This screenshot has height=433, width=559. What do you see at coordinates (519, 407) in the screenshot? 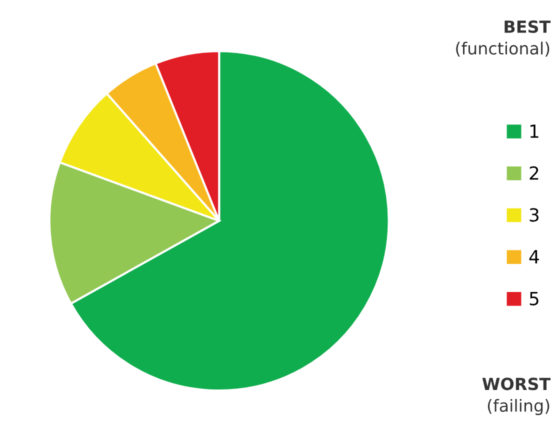
I see `text: (failing)` at bounding box center [519, 407].